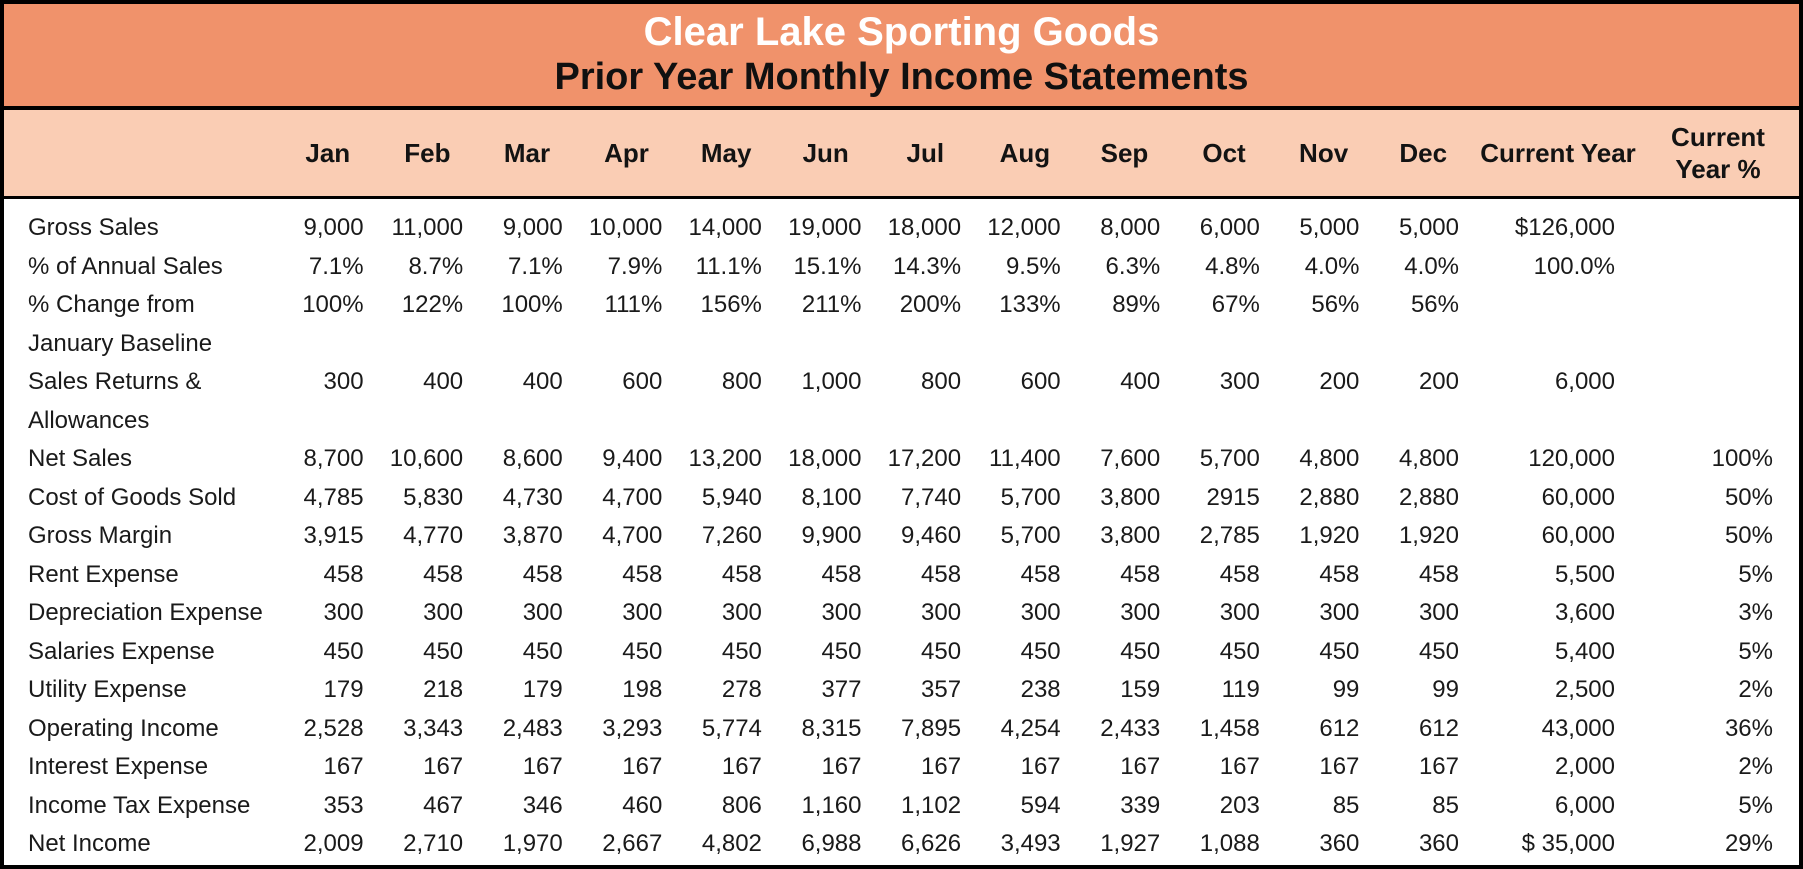 The image size is (1803, 869). I want to click on current-year-cell: 43,000, so click(1578, 728).